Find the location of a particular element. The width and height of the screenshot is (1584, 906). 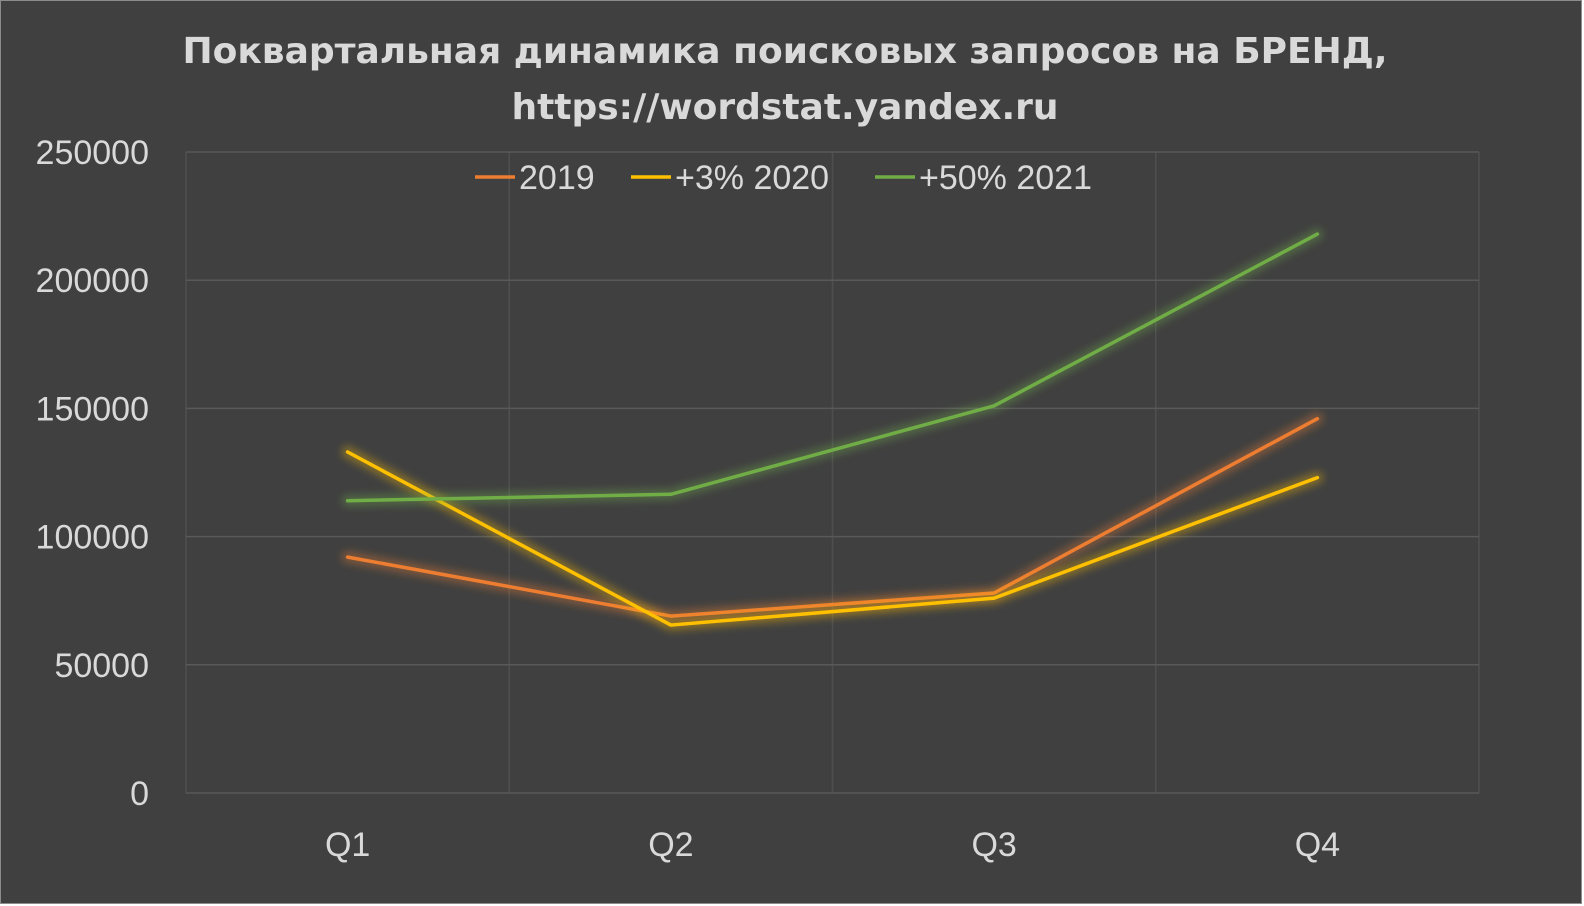

legend: 2019 +3% 2020 +50% 2021 is located at coordinates (783, 178).